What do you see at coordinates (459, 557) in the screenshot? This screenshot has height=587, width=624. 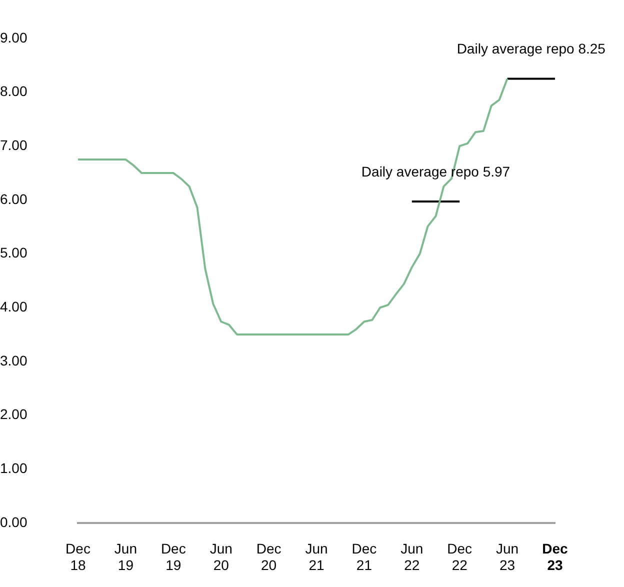 I see `x-tick-label: Dec 22` at bounding box center [459, 557].